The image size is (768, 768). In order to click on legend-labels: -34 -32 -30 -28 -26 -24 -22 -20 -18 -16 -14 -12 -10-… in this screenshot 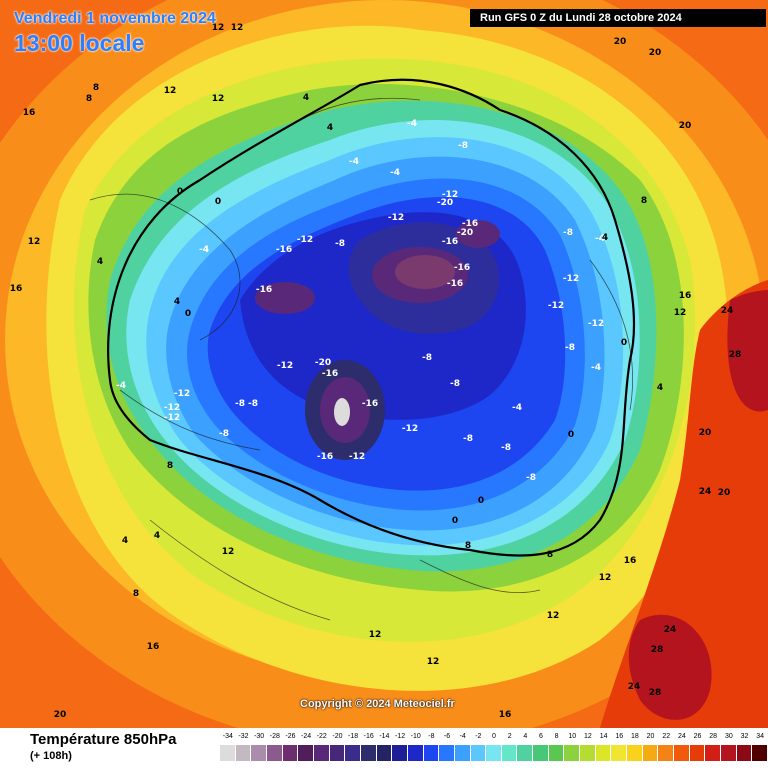, I will do `click(494, 738)`.